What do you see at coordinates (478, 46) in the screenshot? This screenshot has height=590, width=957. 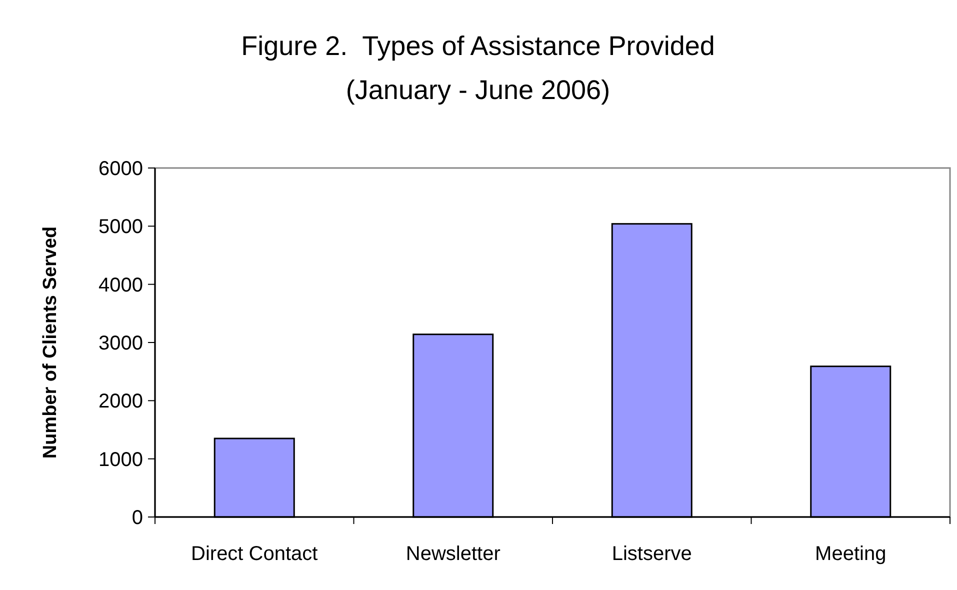 I see `chart-title: Figure 2. Types of Assistance Provided` at bounding box center [478, 46].